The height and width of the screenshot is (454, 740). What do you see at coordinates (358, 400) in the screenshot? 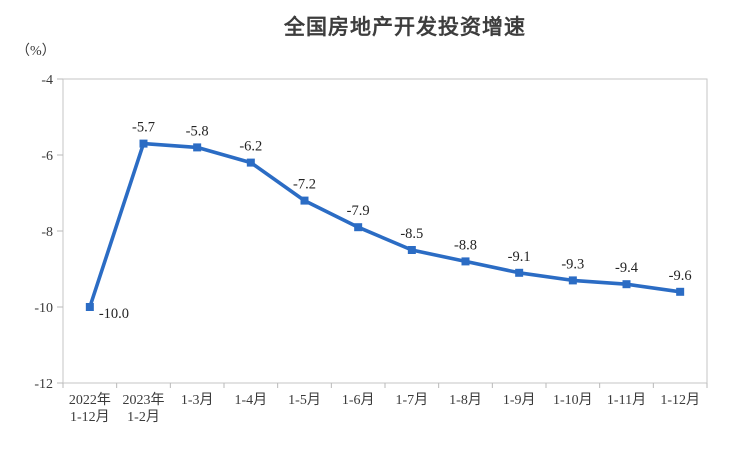
I see `x-axis-category-label: 1-6月` at bounding box center [358, 400].